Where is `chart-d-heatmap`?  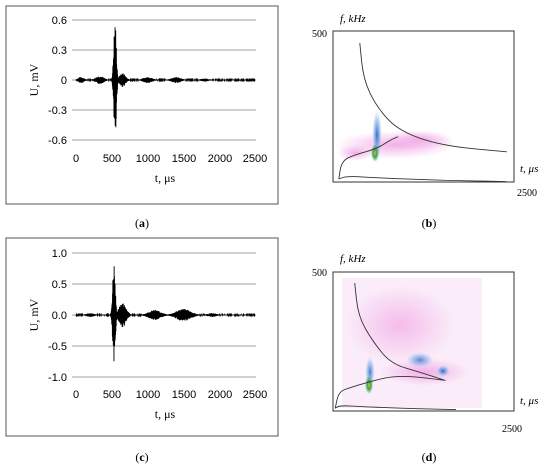 chart-d-heatmap is located at coordinates (412, 343).